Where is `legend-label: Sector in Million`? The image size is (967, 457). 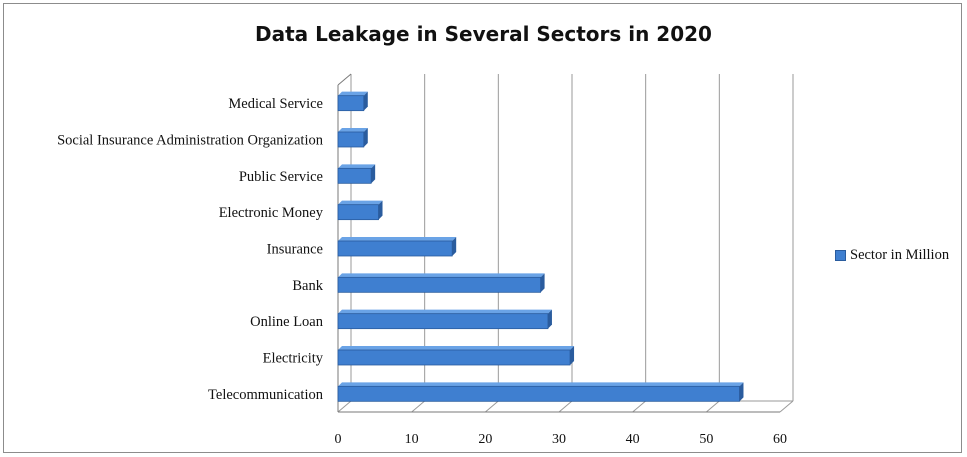
legend-label: Sector in Million is located at coordinates (900, 255).